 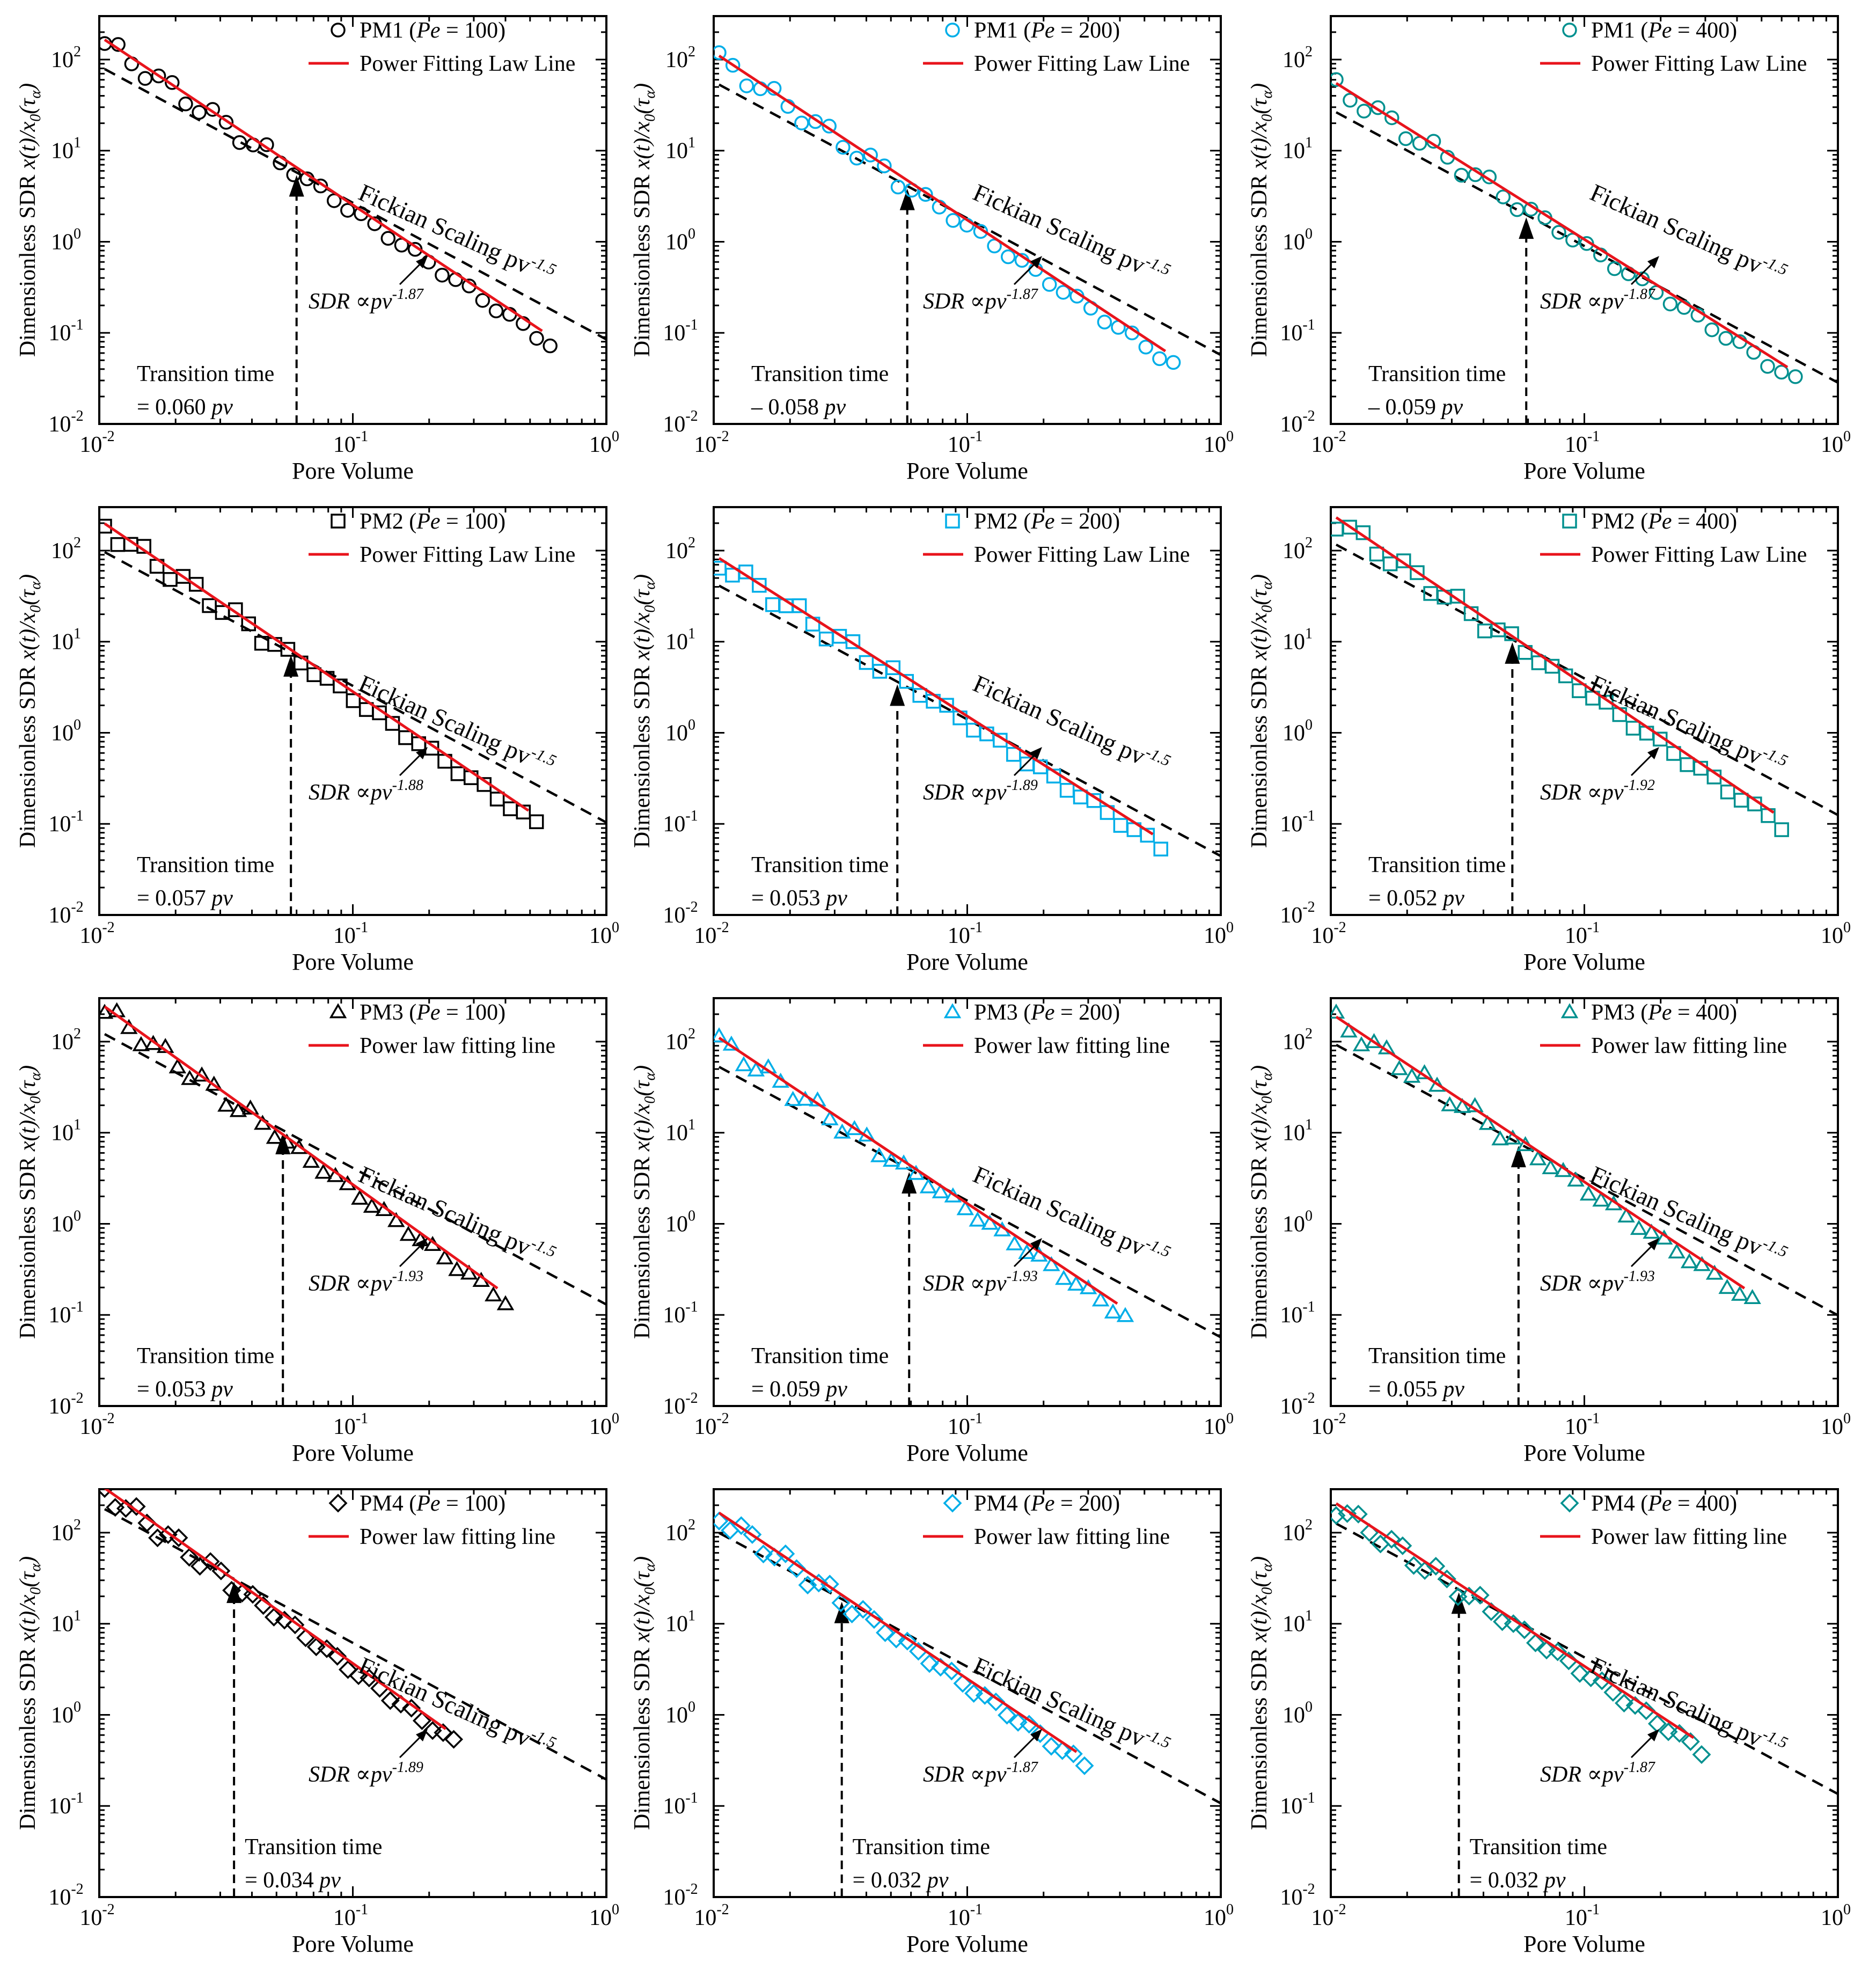 What do you see at coordinates (432, 521) in the screenshot?
I see `legend-series-label: PM2 (Pe = 100)` at bounding box center [432, 521].